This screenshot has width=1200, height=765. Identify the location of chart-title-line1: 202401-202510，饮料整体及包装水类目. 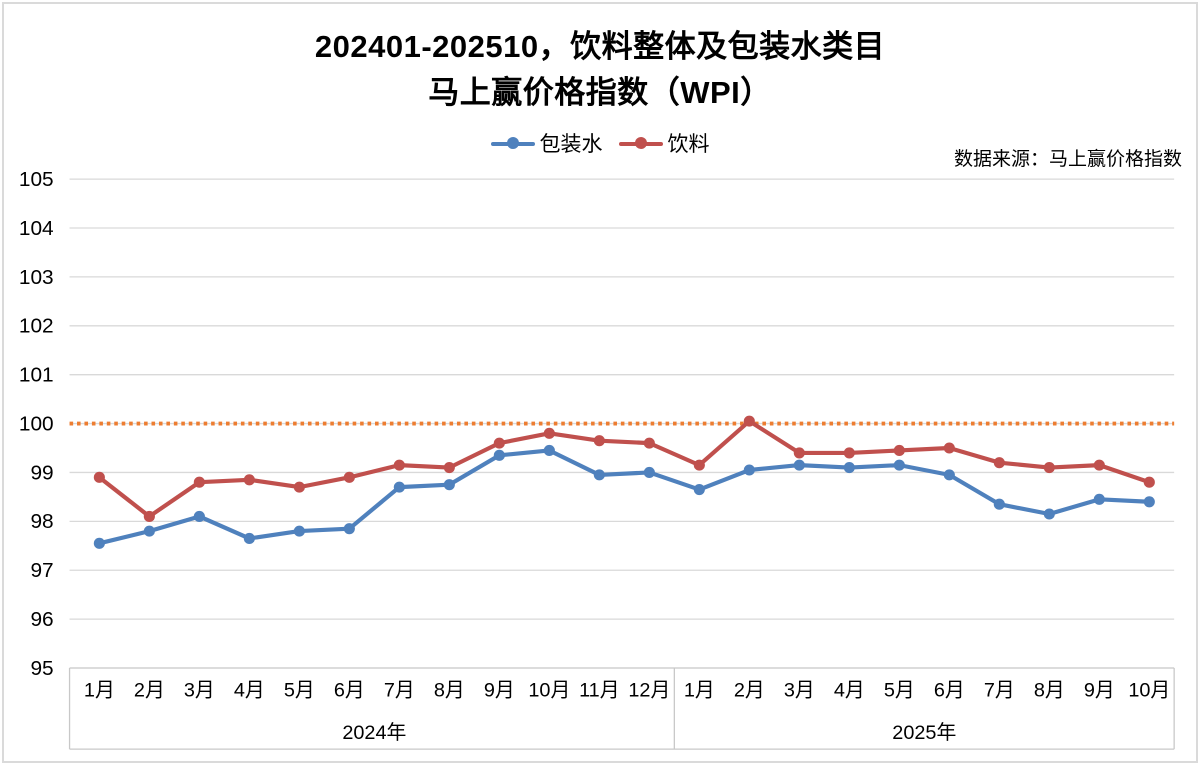
(600, 46).